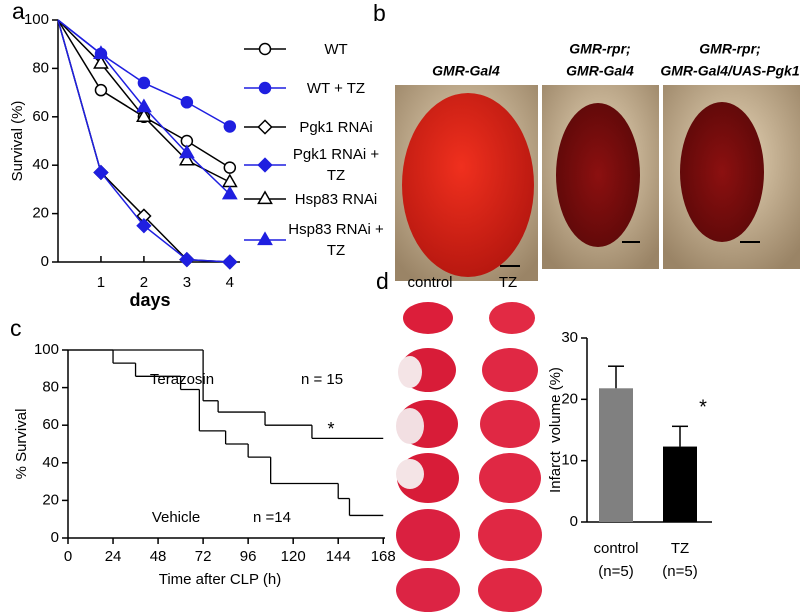  I want to click on x-tick-label: 4, so click(230, 282).